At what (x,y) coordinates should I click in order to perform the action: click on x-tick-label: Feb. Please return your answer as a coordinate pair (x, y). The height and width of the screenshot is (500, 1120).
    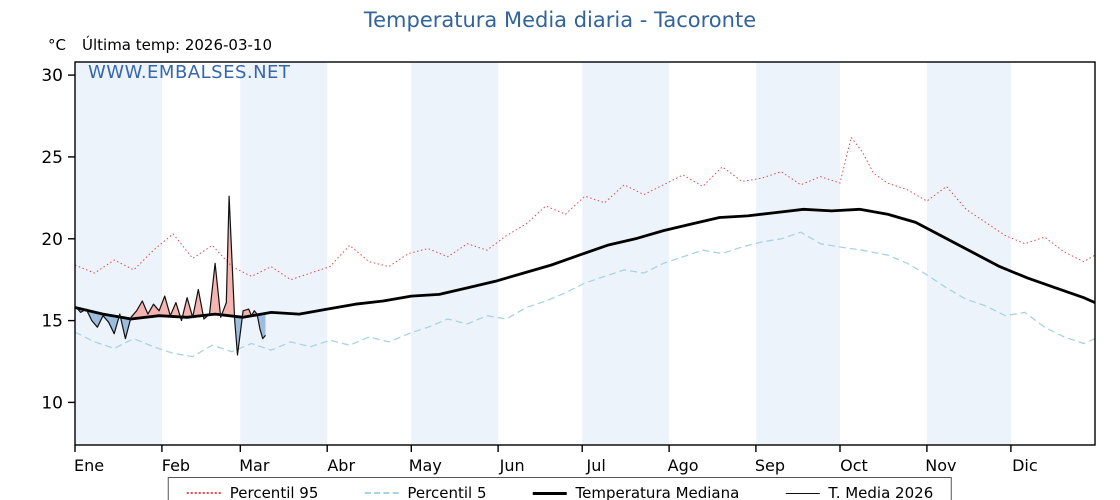
    Looking at the image, I should click on (176, 465).